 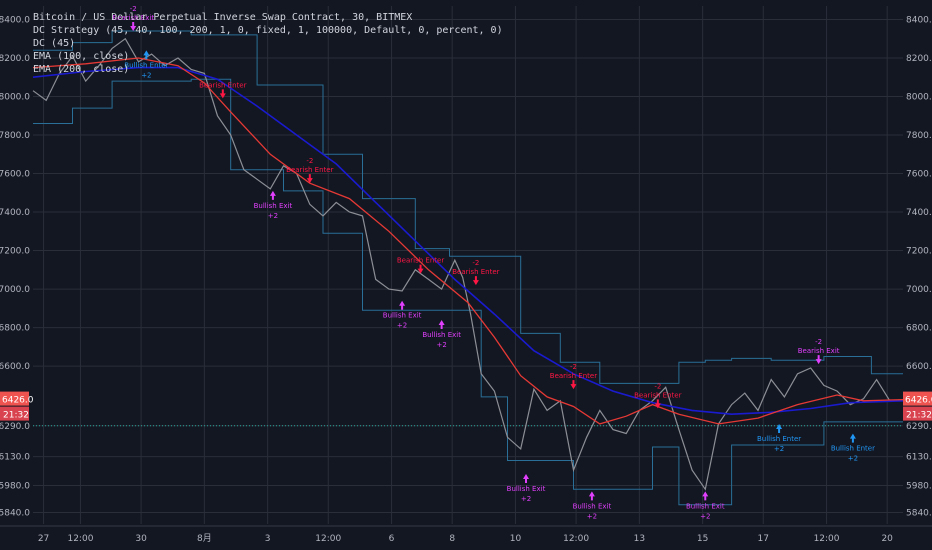 I want to click on y-tick-label-left: 5980.0, so click(x=15, y=486).